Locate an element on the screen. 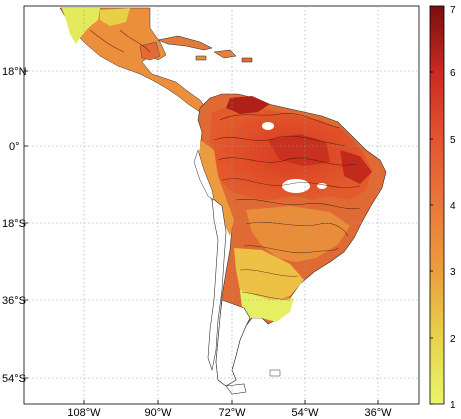 The height and width of the screenshot is (419, 461). colorbar: 1 2 3 4 5 6 7 is located at coordinates (442, 208).